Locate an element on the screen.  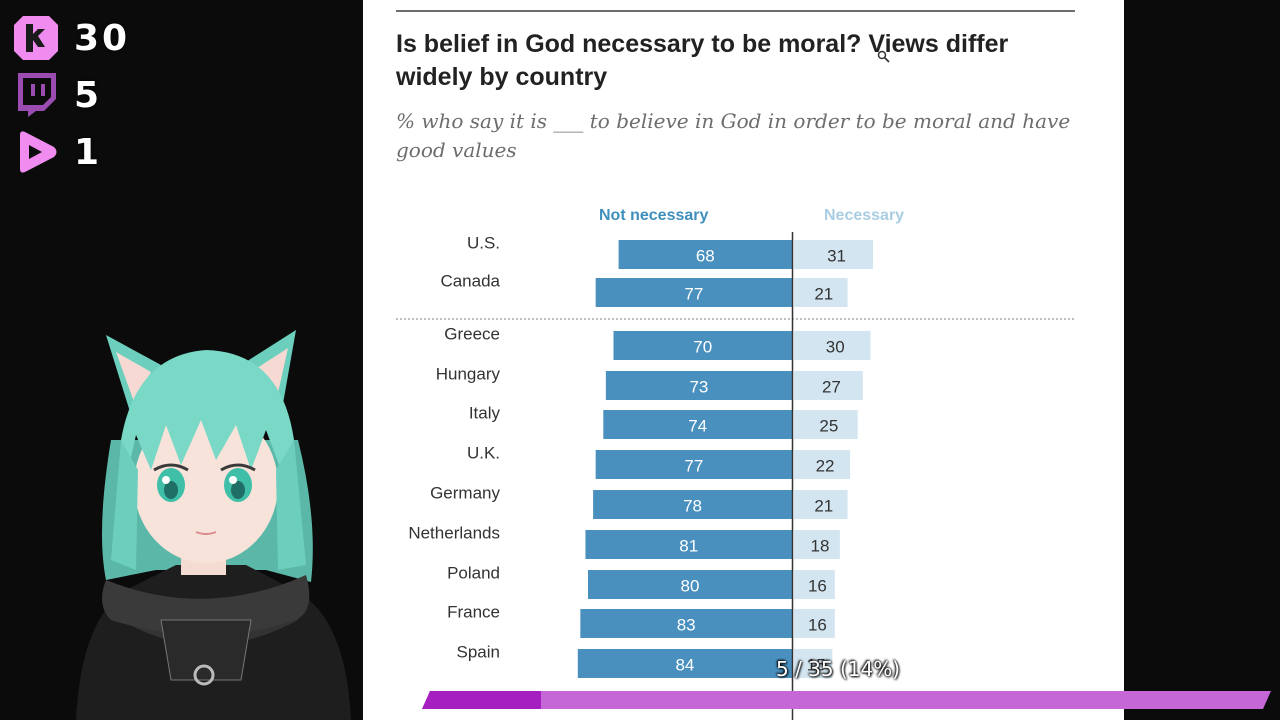
category-label: Hungary is located at coordinates (468, 374).